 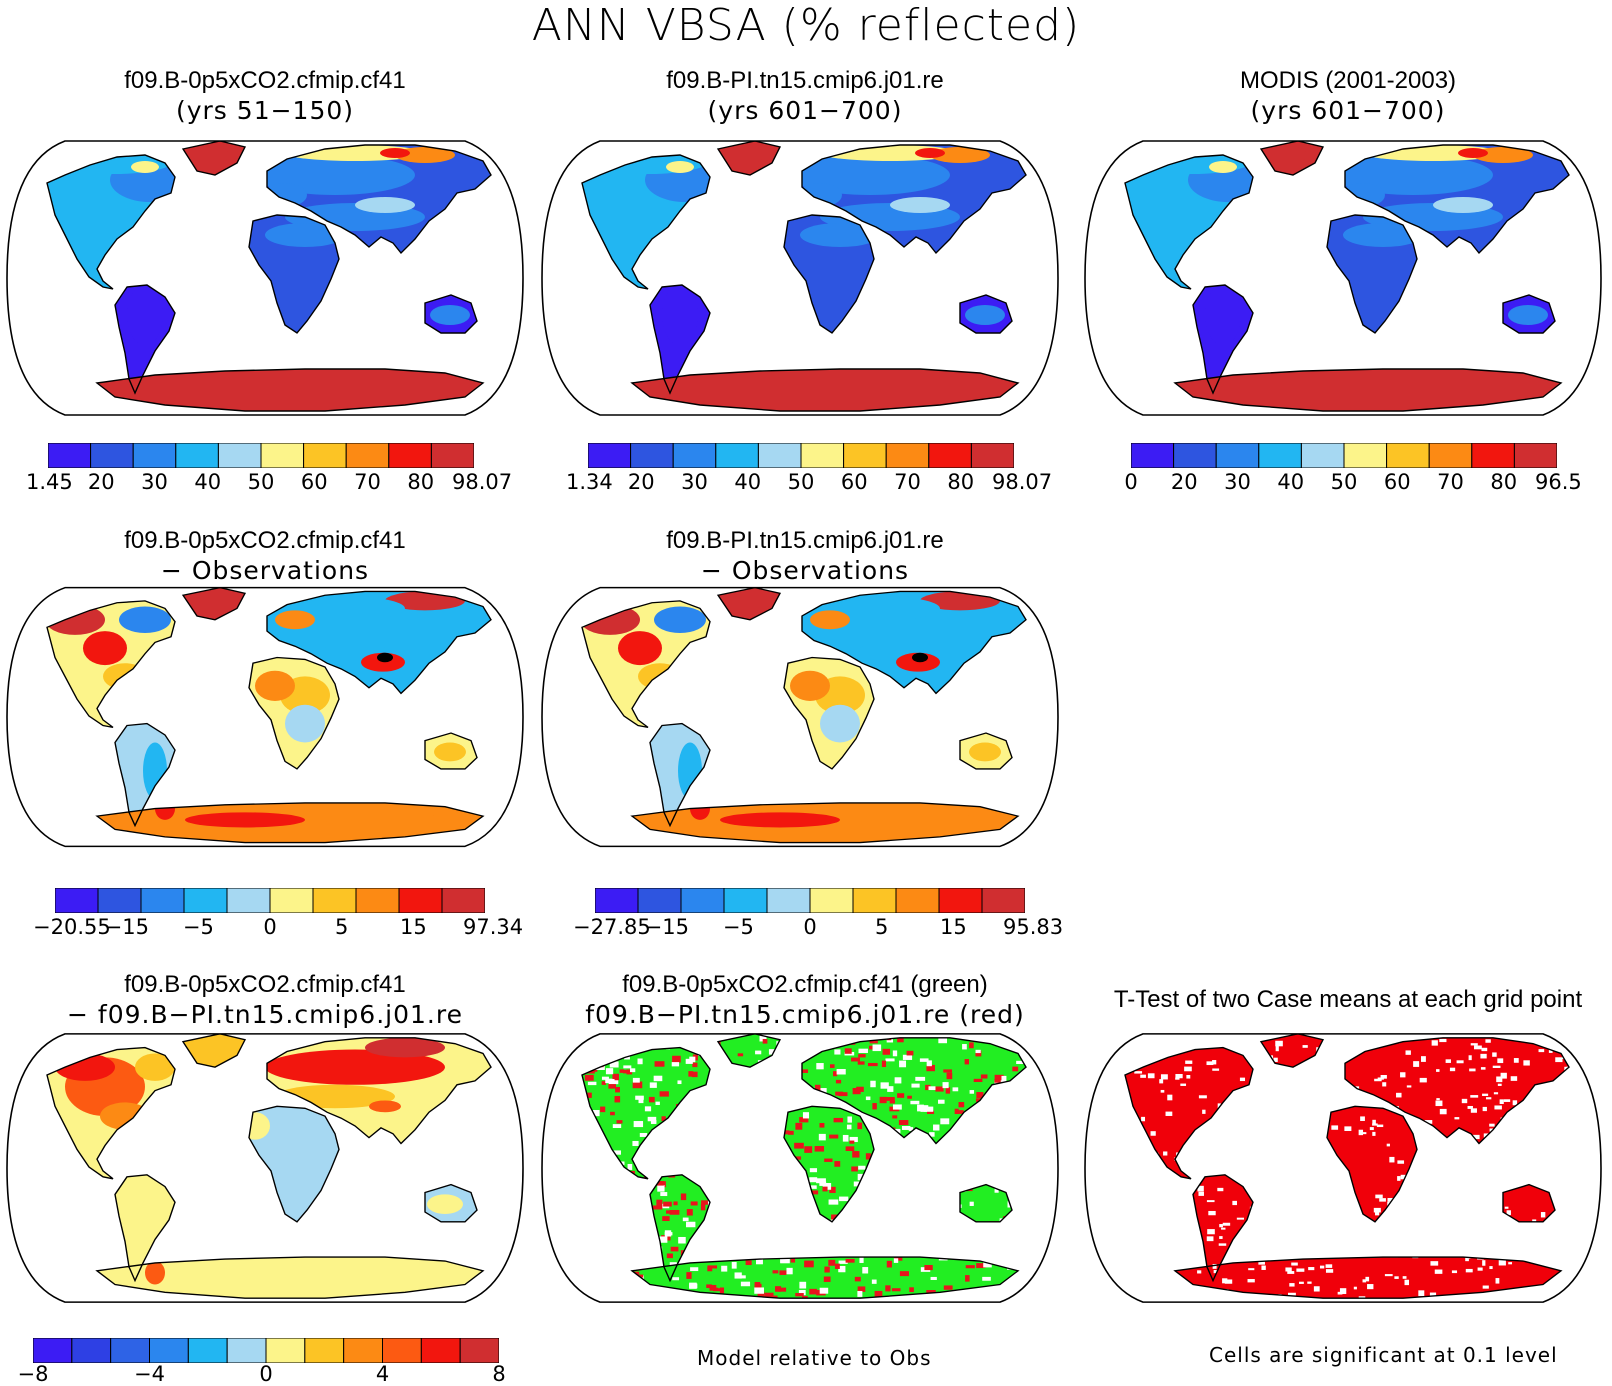 I want to click on panel-title-line2: f09.B−PI.tn15.cmip6.j01.re (red), so click(x=805, y=1015).